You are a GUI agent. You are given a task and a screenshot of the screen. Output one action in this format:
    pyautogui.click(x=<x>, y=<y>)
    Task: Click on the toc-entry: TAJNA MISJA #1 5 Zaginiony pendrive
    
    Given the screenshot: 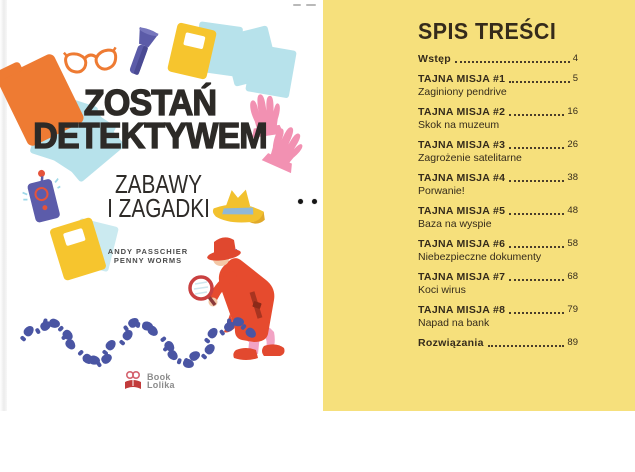 What is the action you would take?
    pyautogui.click(x=498, y=85)
    